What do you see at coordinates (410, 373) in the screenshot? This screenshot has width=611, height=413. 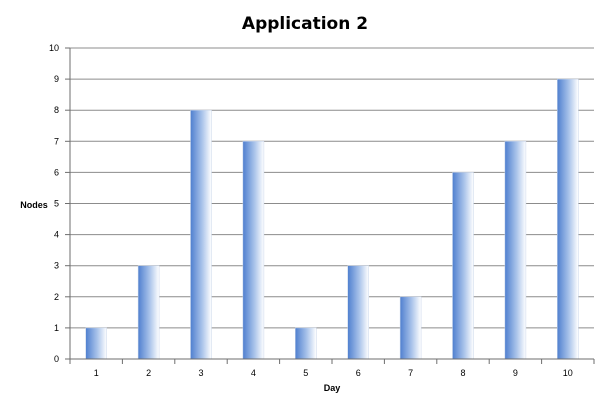 I see `x-tick-label: 7` at bounding box center [410, 373].